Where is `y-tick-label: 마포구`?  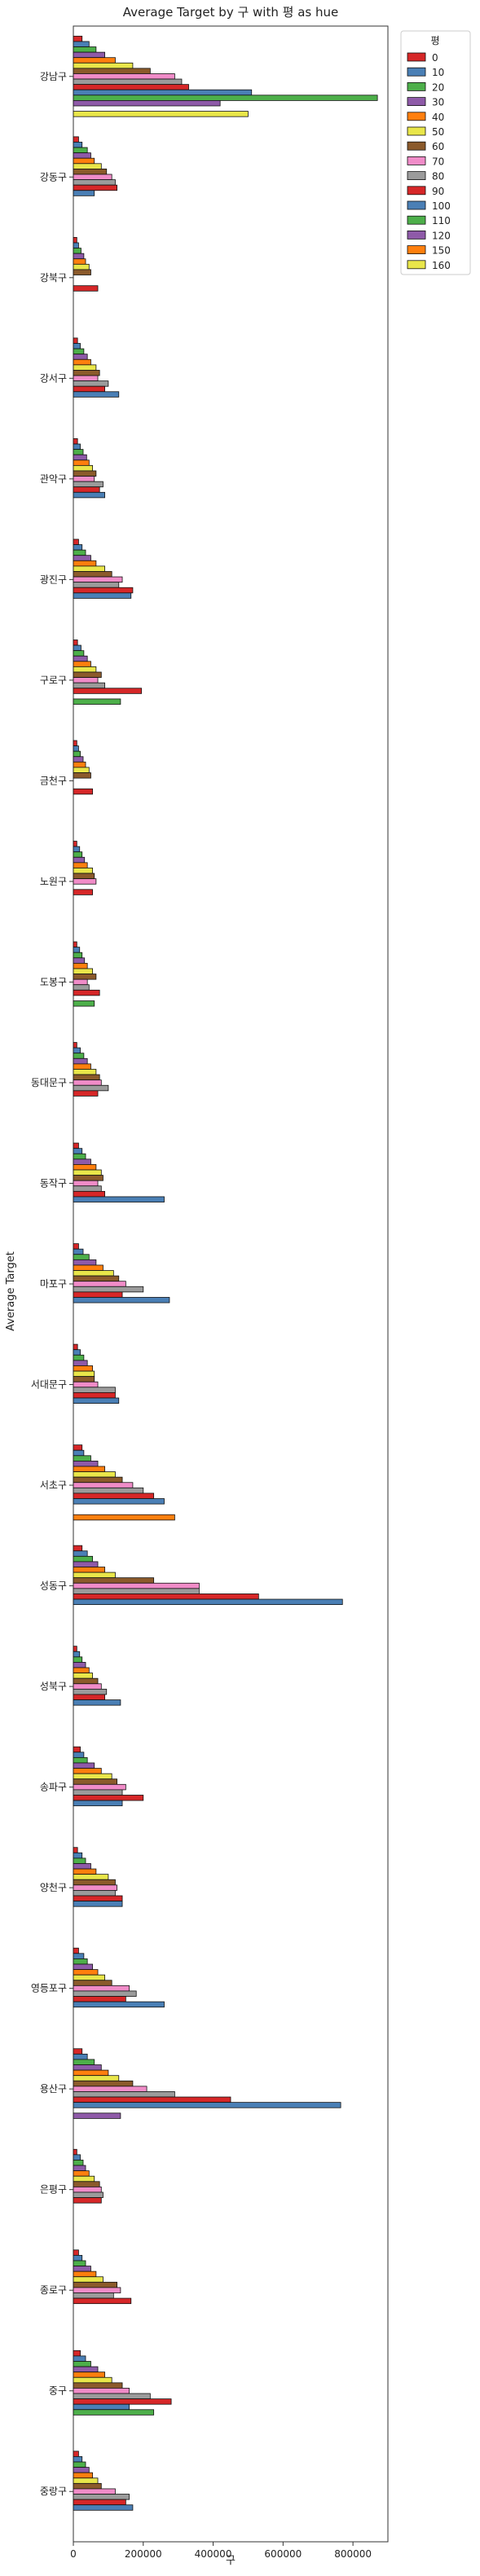 y-tick-label: 마포구 is located at coordinates (53, 1284).